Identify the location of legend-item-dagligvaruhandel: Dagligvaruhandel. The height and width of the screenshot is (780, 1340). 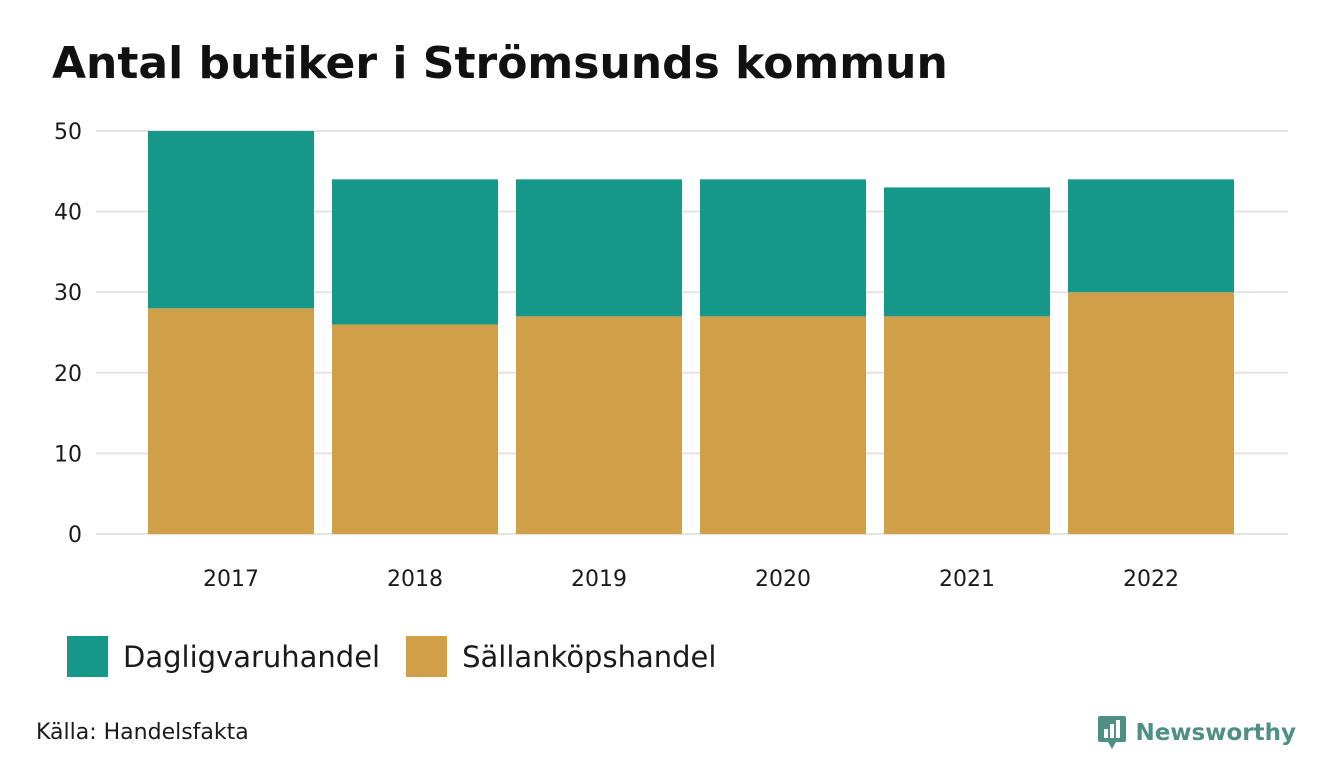
(223, 656).